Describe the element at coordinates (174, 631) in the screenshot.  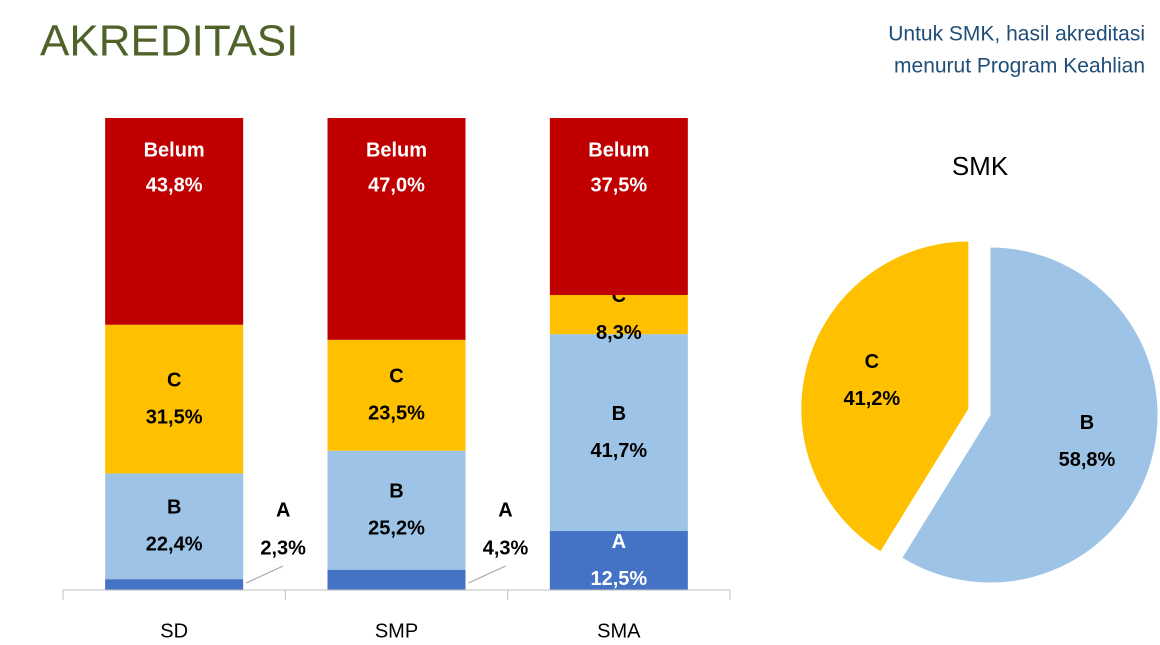
I see `x-tick-label: SD` at that location.